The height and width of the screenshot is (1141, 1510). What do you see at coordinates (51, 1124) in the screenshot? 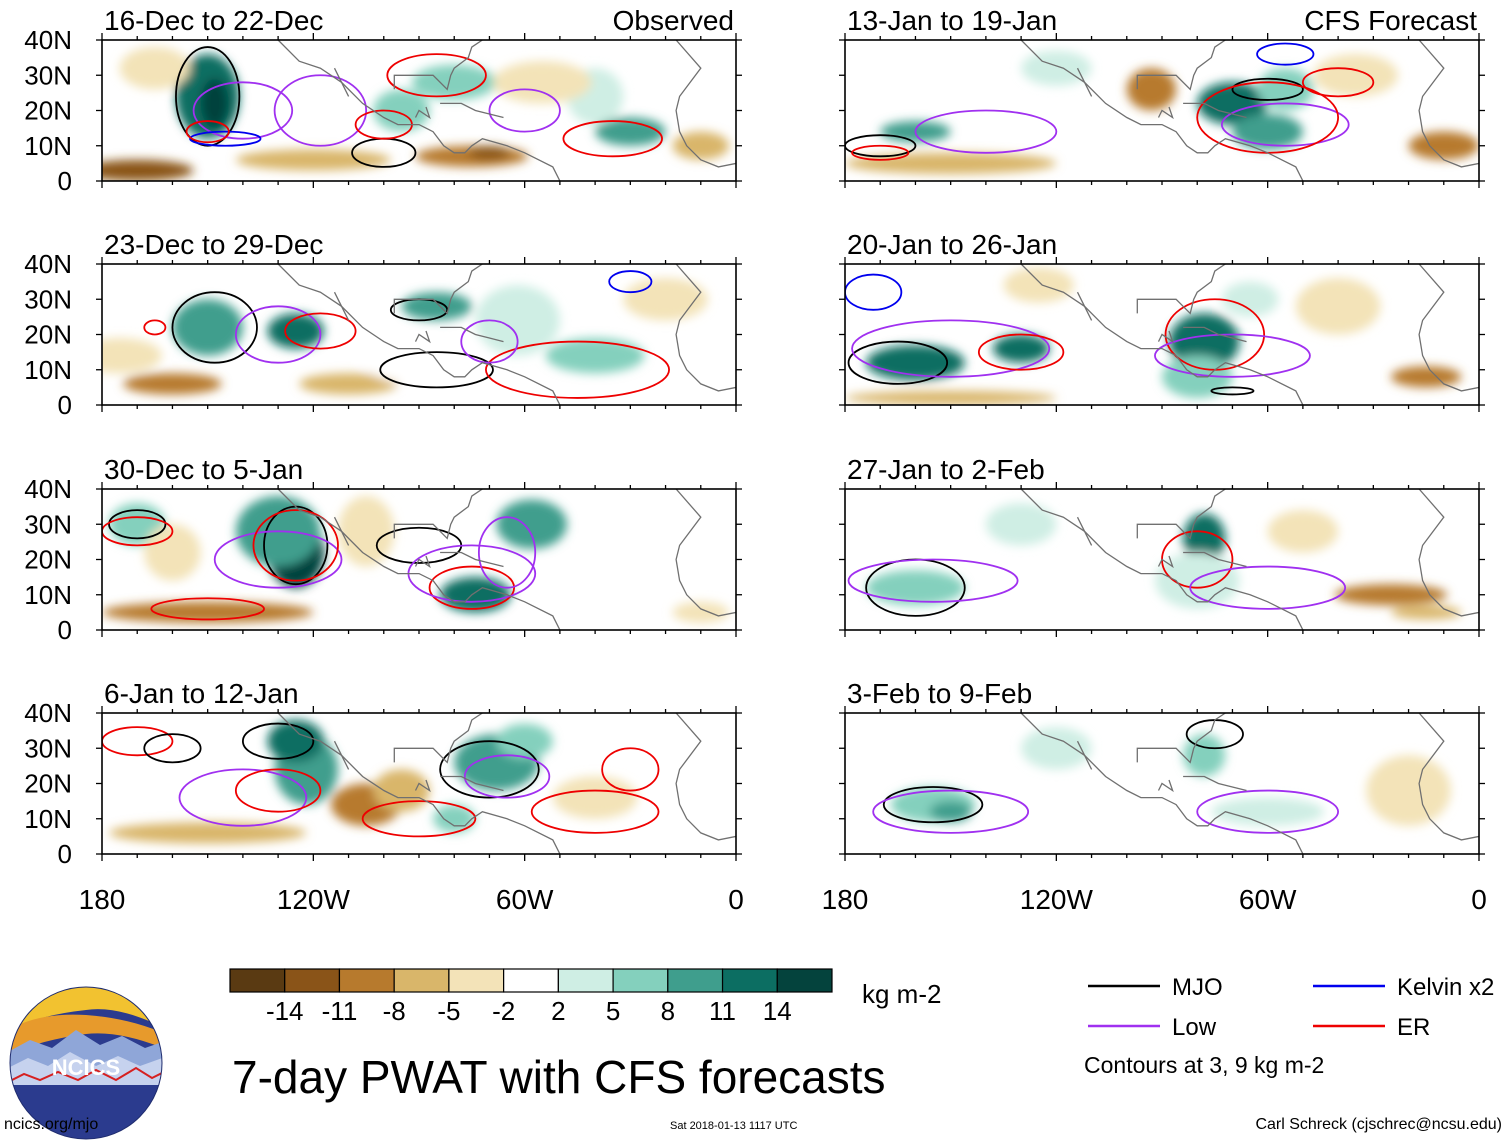
I see `website-link: ncics.org/mjo` at bounding box center [51, 1124].